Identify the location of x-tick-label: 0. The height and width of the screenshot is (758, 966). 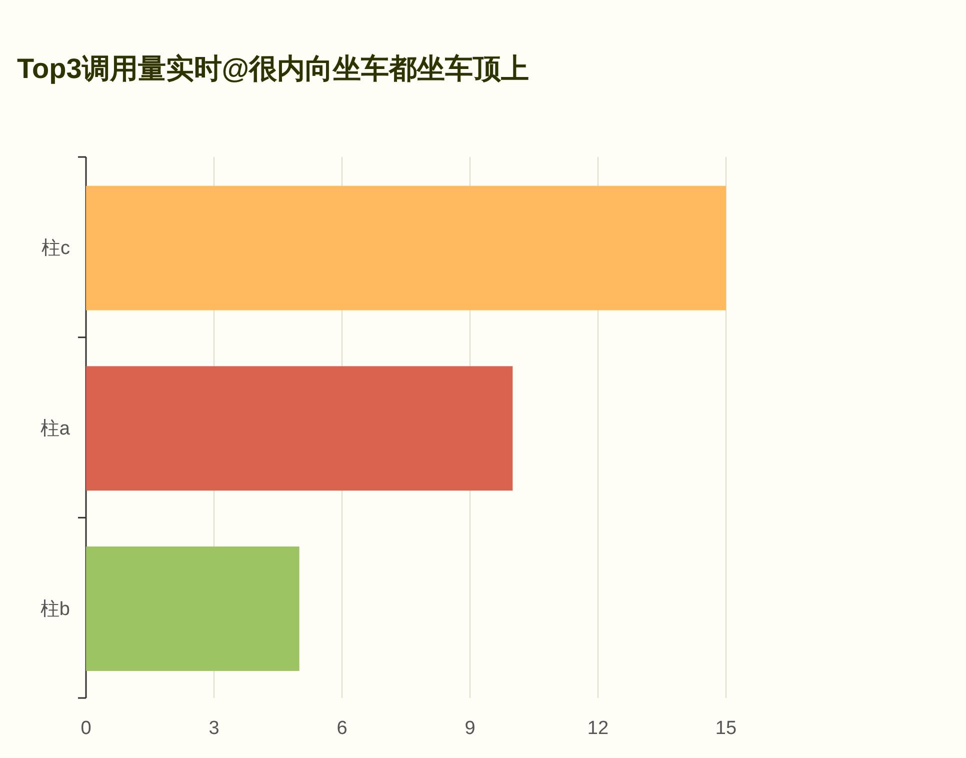
(86, 728).